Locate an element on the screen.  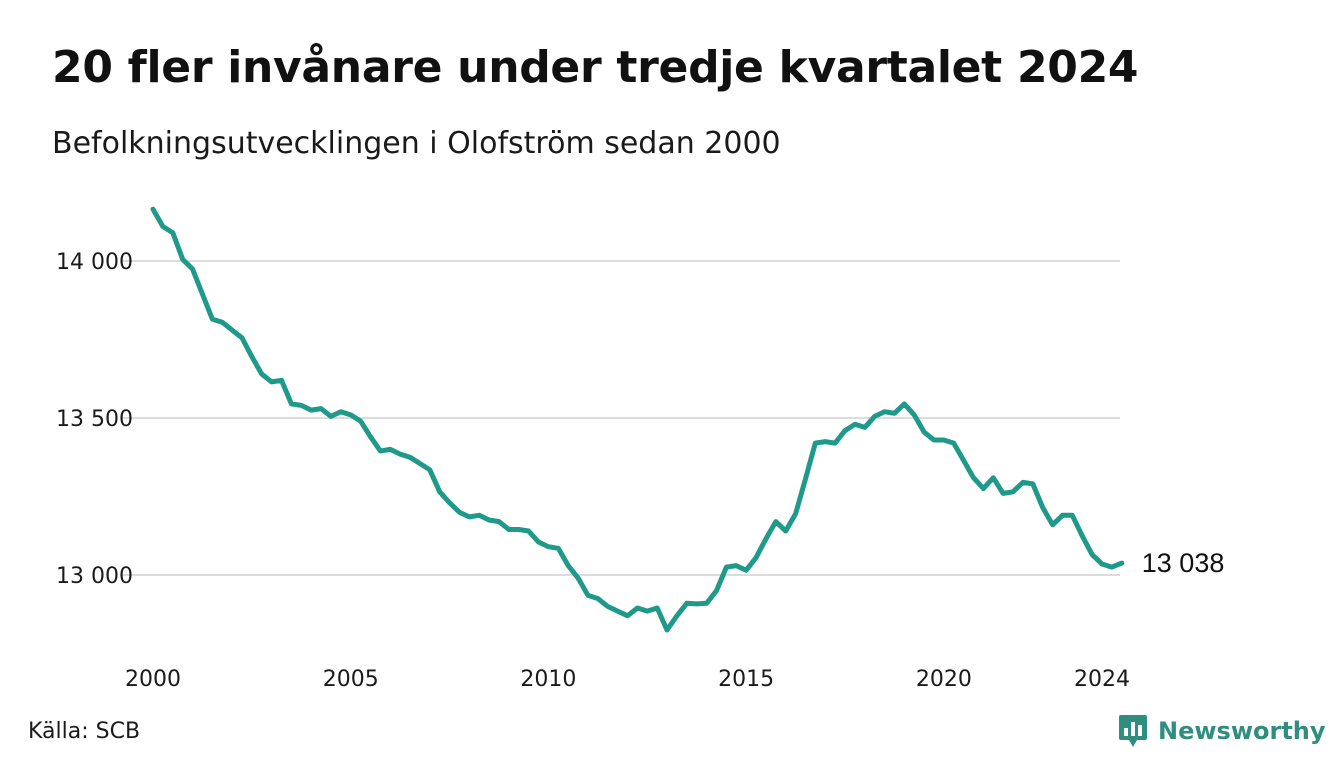
brand-name: Newsworthy is located at coordinates (1242, 731).